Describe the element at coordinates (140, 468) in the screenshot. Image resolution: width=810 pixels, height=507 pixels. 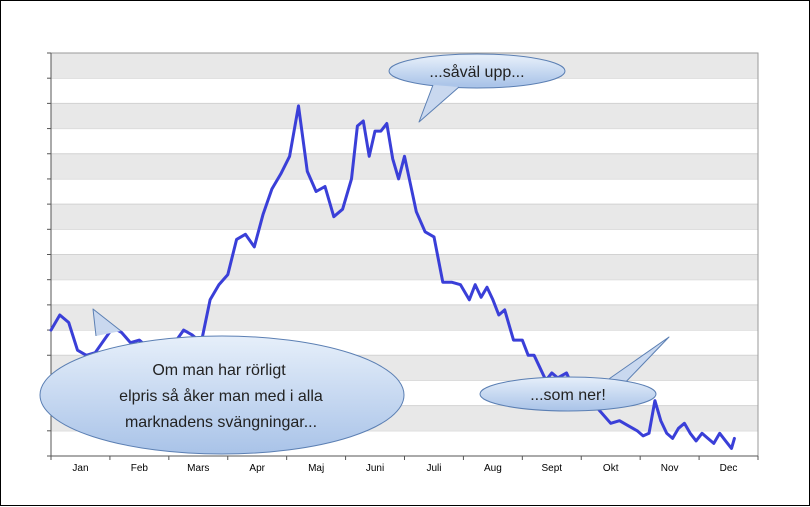
I see `x-tick-label: Feb` at that location.